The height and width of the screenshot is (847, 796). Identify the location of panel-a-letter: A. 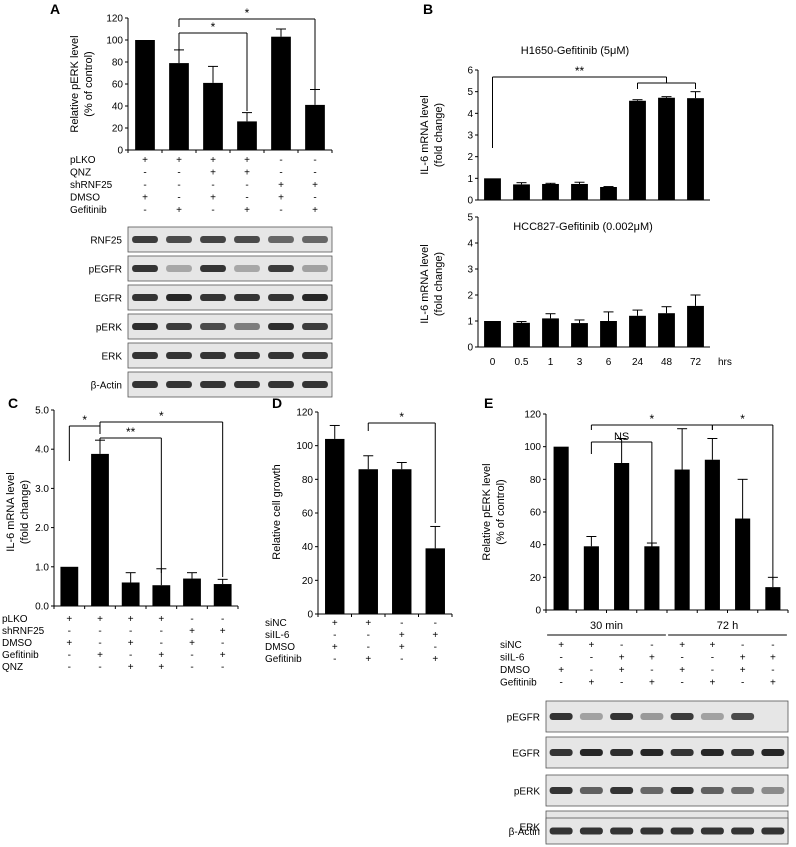
(55, 9).